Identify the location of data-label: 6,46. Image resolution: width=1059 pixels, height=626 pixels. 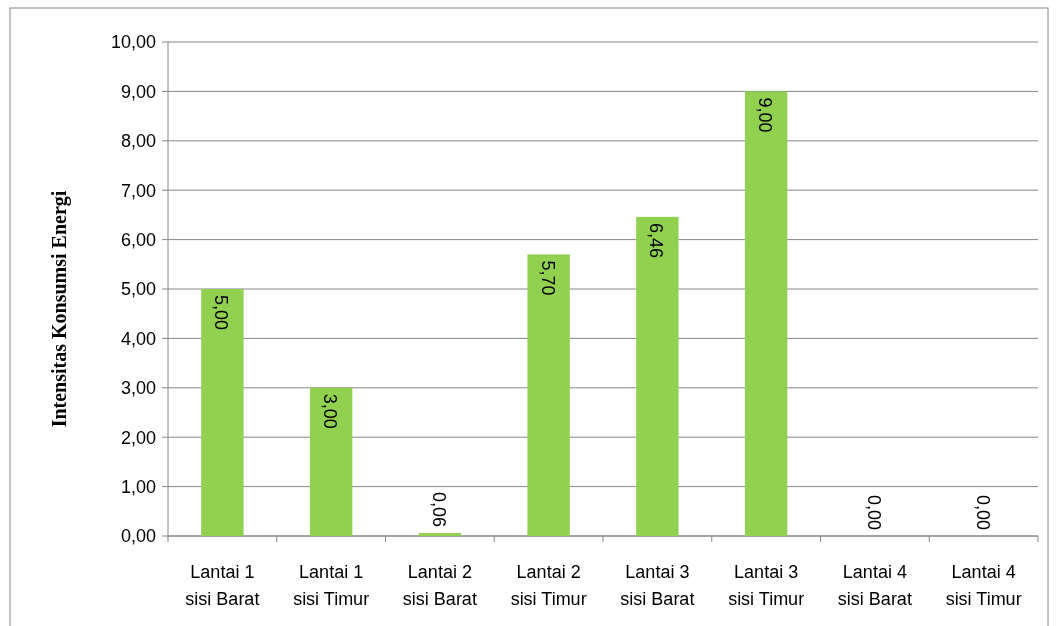
(656, 240).